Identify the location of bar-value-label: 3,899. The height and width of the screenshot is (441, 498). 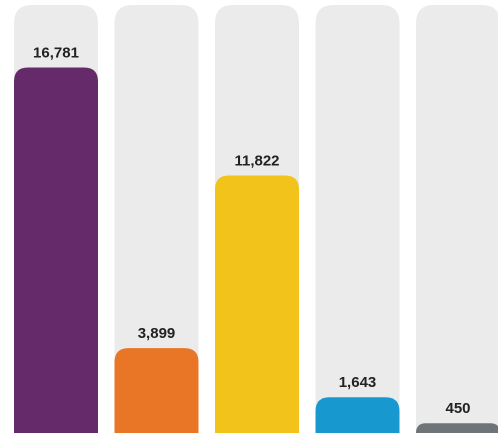
(157, 333).